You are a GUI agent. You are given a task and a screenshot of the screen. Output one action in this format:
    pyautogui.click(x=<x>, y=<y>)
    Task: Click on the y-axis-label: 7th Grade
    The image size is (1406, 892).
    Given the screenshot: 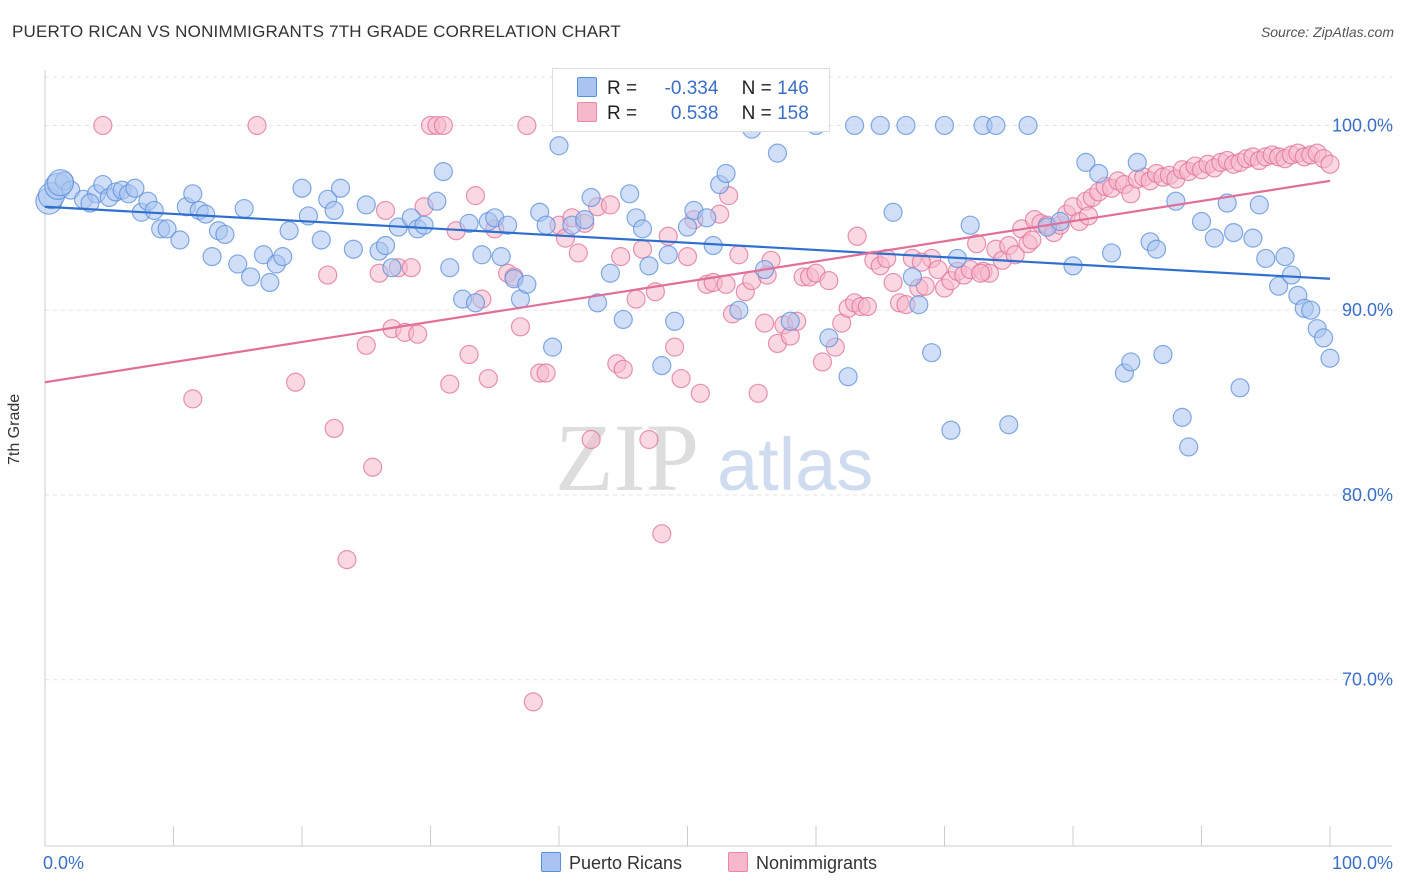 What is the action you would take?
    pyautogui.click(x=14, y=429)
    